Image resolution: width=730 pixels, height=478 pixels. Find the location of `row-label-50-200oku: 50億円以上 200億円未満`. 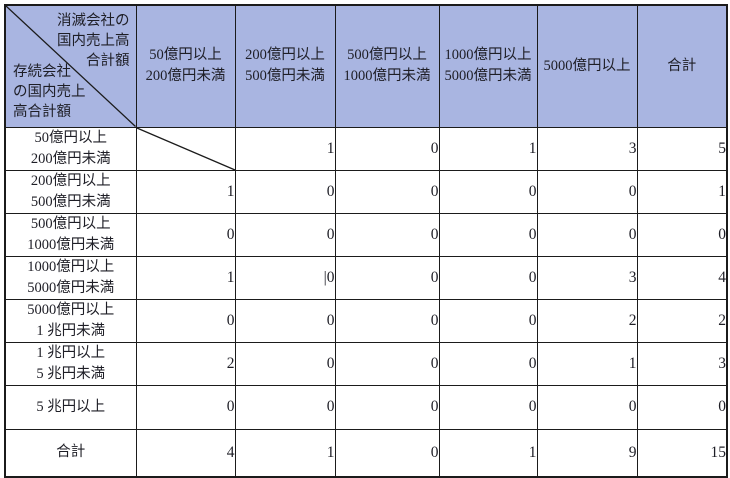

row-label-50-200oku: 50億円以上 200億円未満 is located at coordinates (70, 148).